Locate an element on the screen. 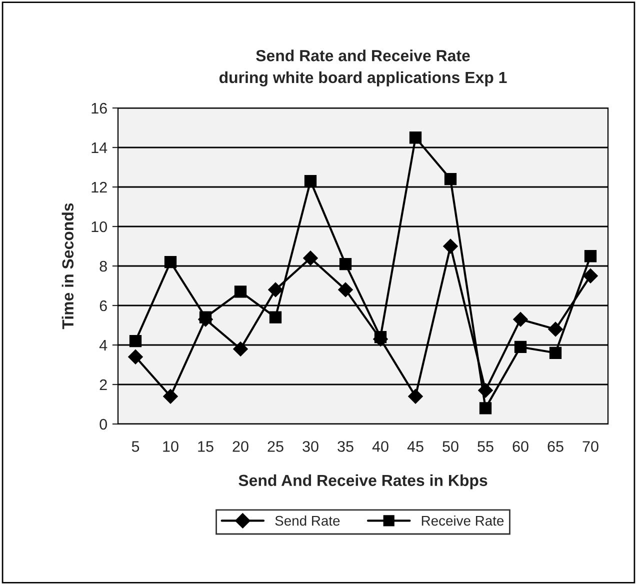 This screenshot has width=637, height=585. x-tick-label: 40 is located at coordinates (380, 446).